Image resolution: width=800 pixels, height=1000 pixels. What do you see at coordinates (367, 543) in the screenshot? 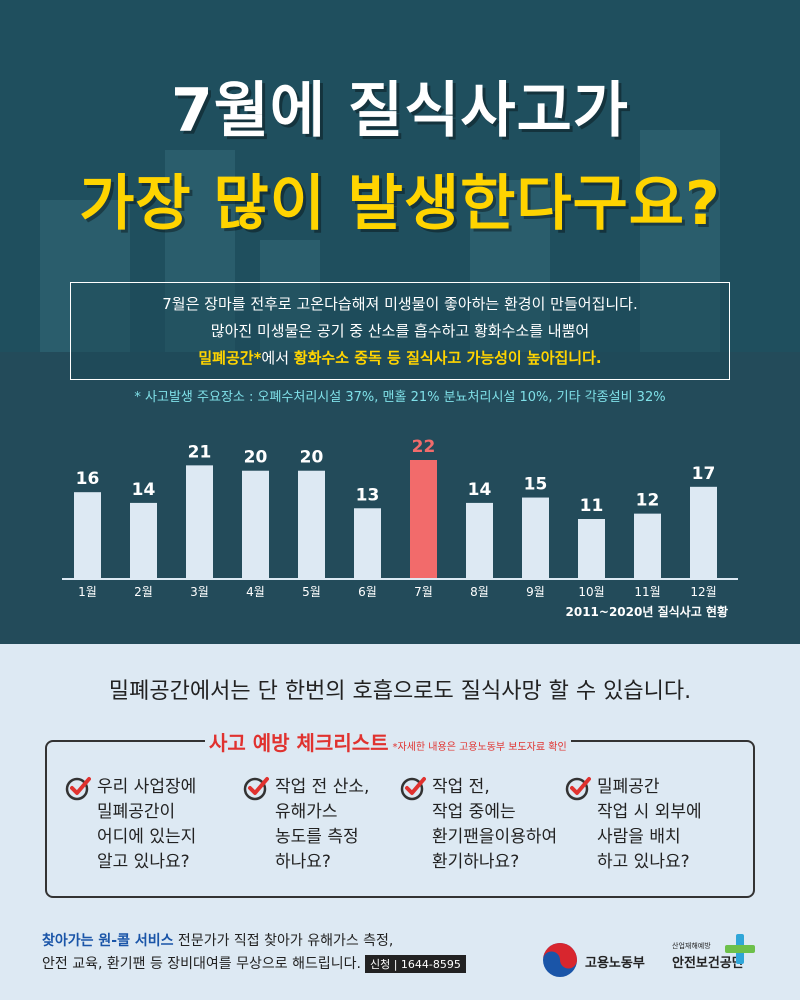
I see `bar-6월` at bounding box center [367, 543].